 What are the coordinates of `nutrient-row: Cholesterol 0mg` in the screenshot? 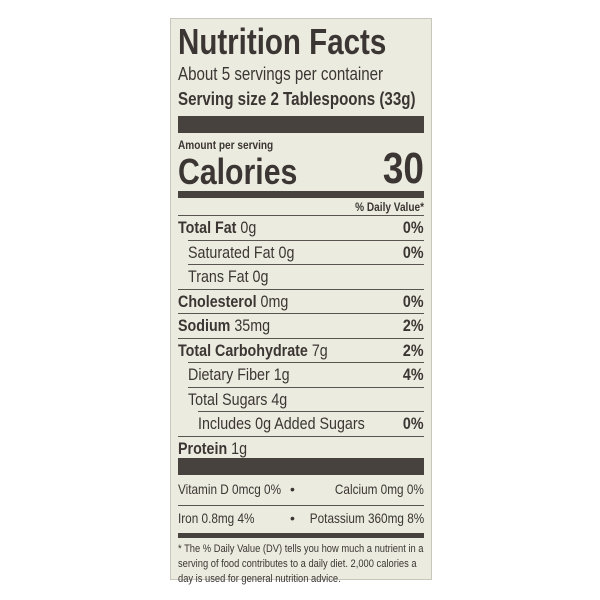 It's located at (233, 302).